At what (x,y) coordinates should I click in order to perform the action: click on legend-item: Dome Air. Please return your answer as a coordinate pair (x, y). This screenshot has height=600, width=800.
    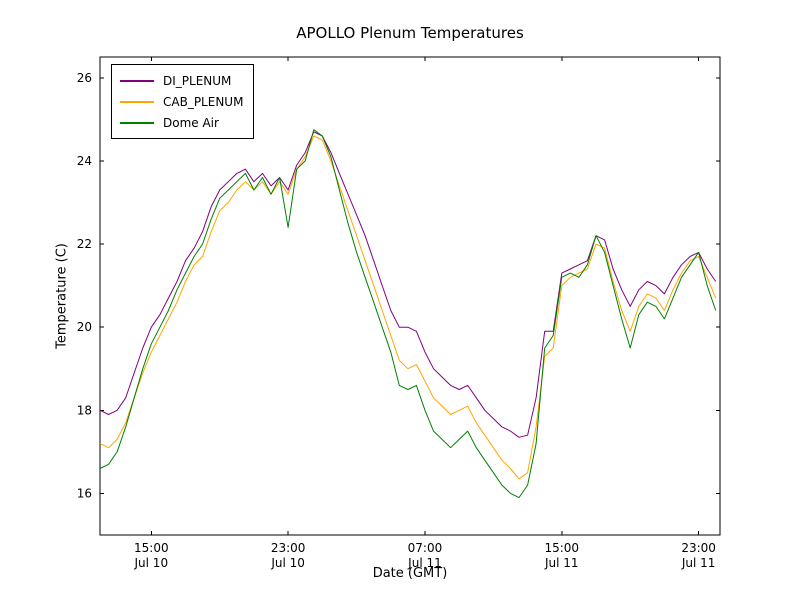
    Looking at the image, I should click on (181, 122).